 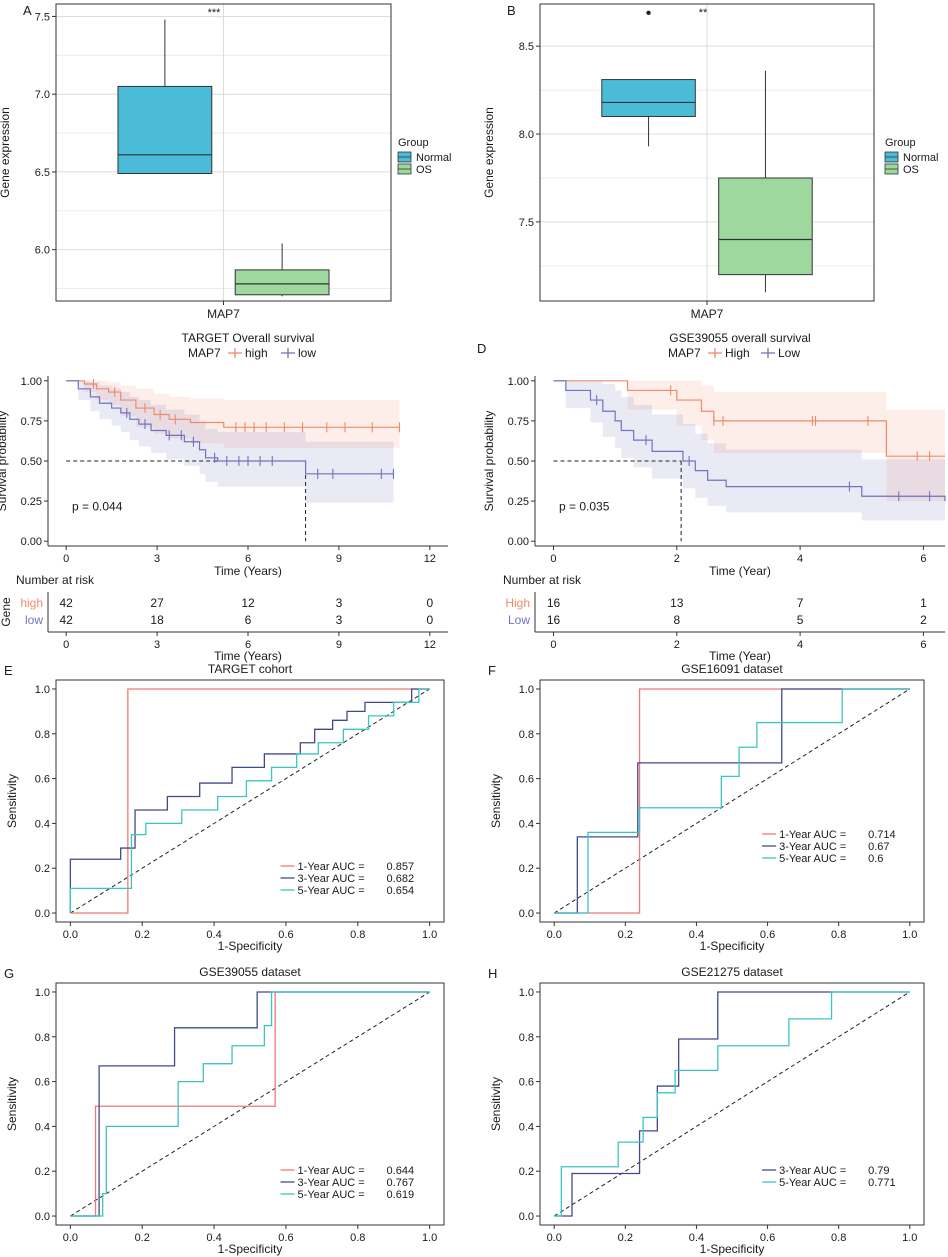 I want to click on panel-letter-f: F, so click(x=492, y=670).